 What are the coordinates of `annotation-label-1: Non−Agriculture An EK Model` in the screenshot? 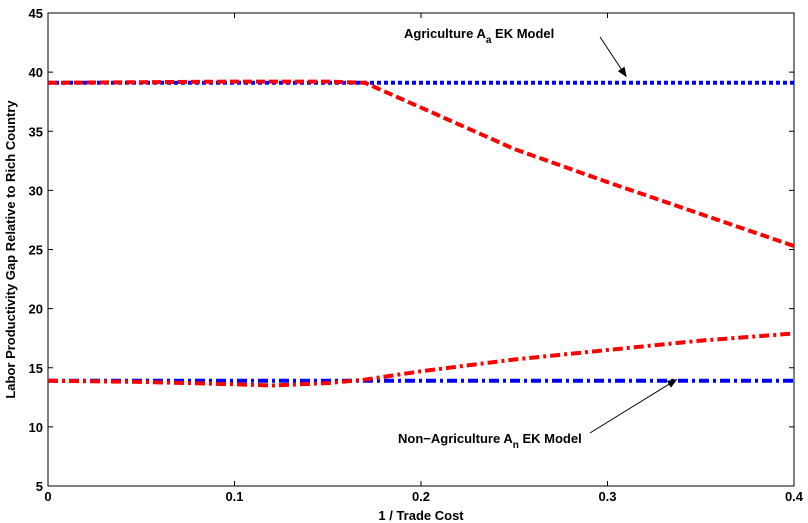 It's located at (490, 441).